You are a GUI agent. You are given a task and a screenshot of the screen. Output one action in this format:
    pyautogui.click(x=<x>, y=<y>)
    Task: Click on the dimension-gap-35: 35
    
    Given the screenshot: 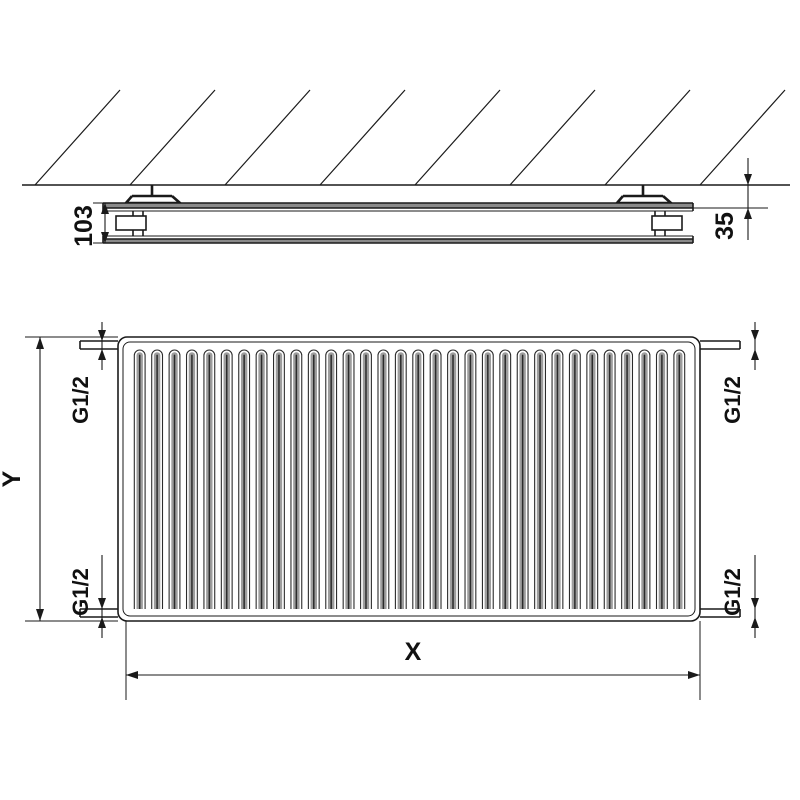 What is the action you would take?
    pyautogui.click(x=729, y=199)
    